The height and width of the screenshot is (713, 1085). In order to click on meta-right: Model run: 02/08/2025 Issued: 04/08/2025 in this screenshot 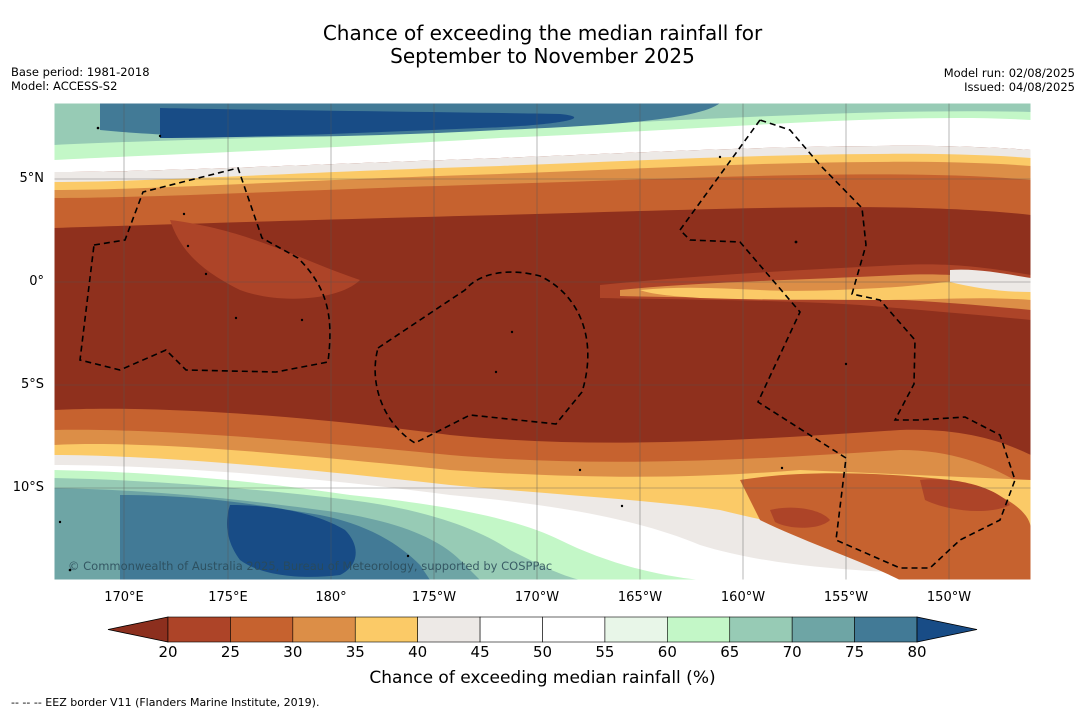, I will do `click(1009, 80)`.